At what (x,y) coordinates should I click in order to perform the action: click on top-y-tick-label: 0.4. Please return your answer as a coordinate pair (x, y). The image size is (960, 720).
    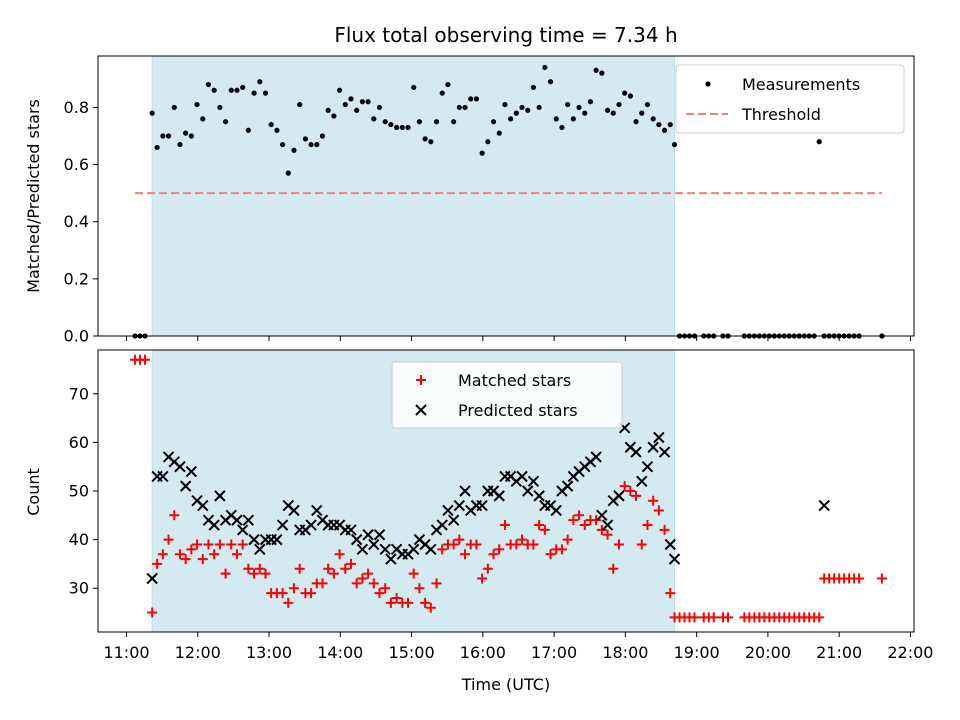
    Looking at the image, I should click on (76, 221).